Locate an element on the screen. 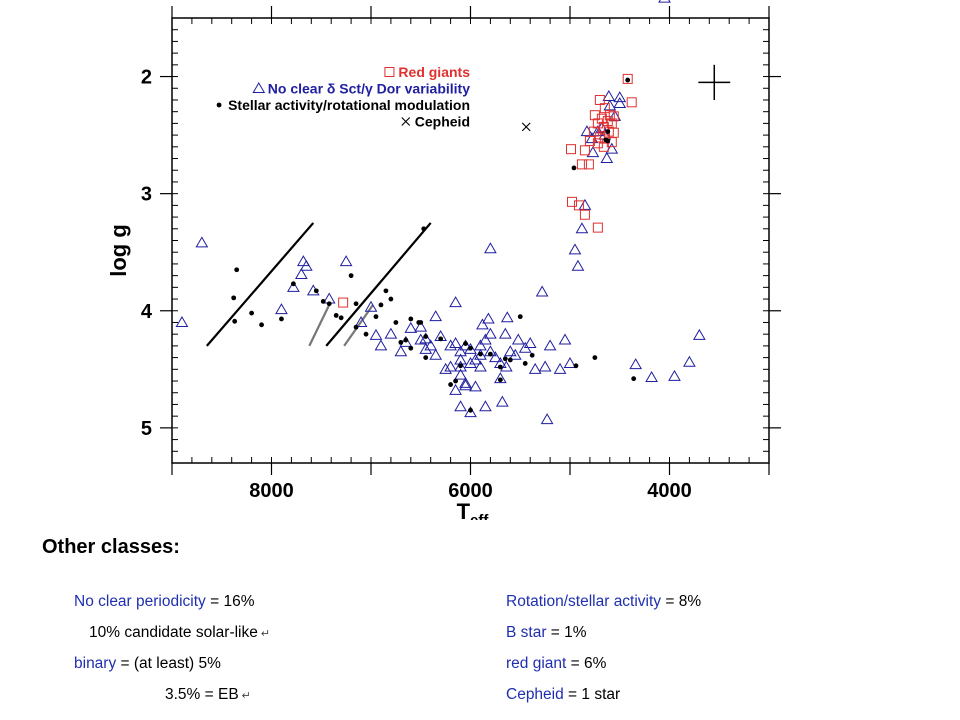 The height and width of the screenshot is (720, 960). note-value: = 8% is located at coordinates (681, 601).